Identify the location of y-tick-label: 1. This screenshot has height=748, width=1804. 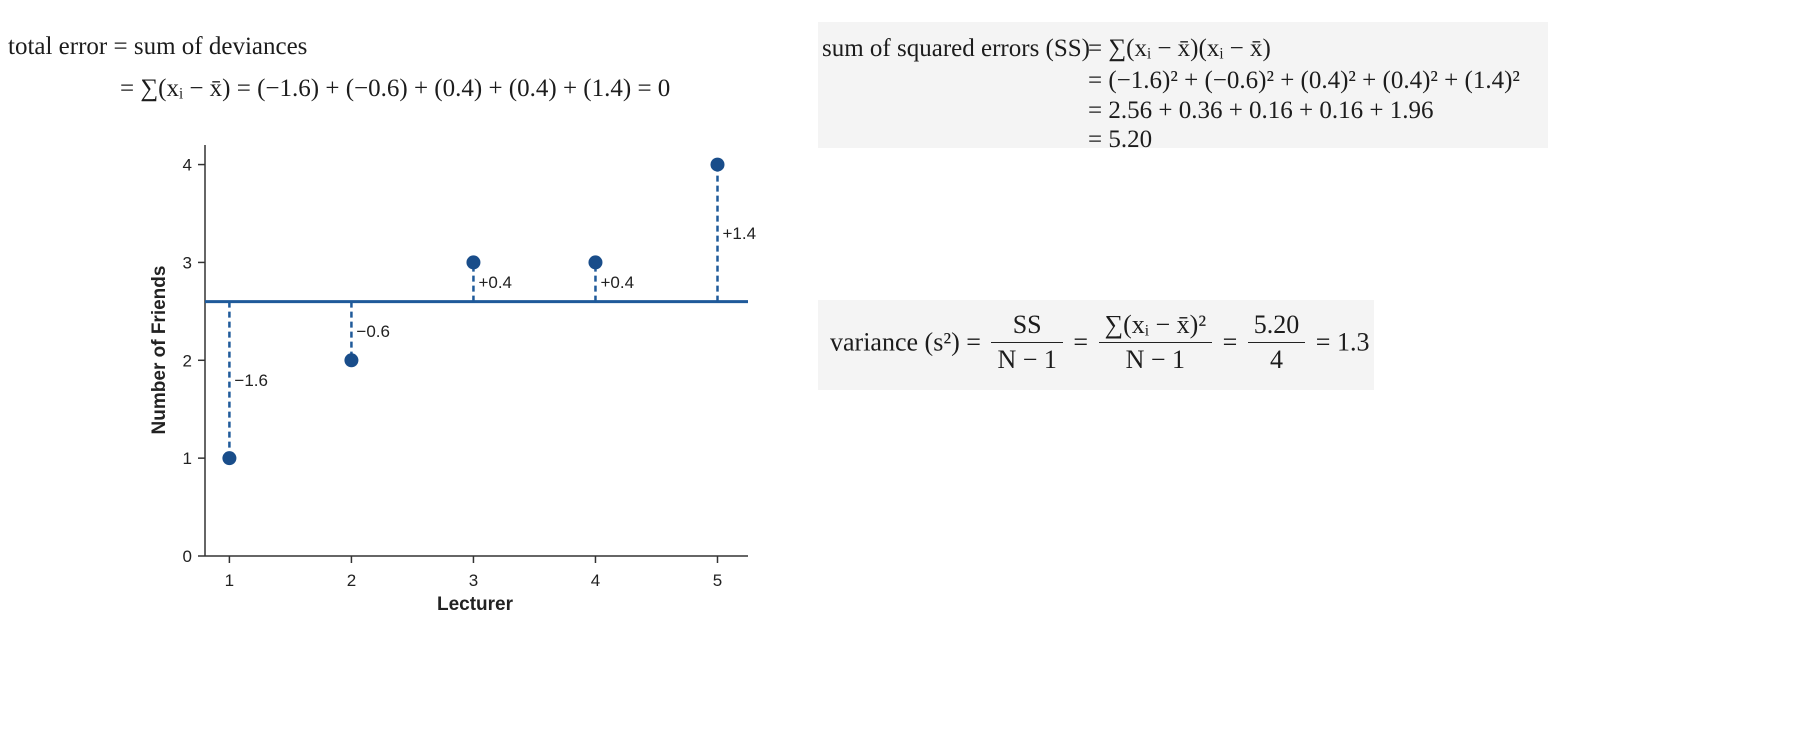
(187, 458).